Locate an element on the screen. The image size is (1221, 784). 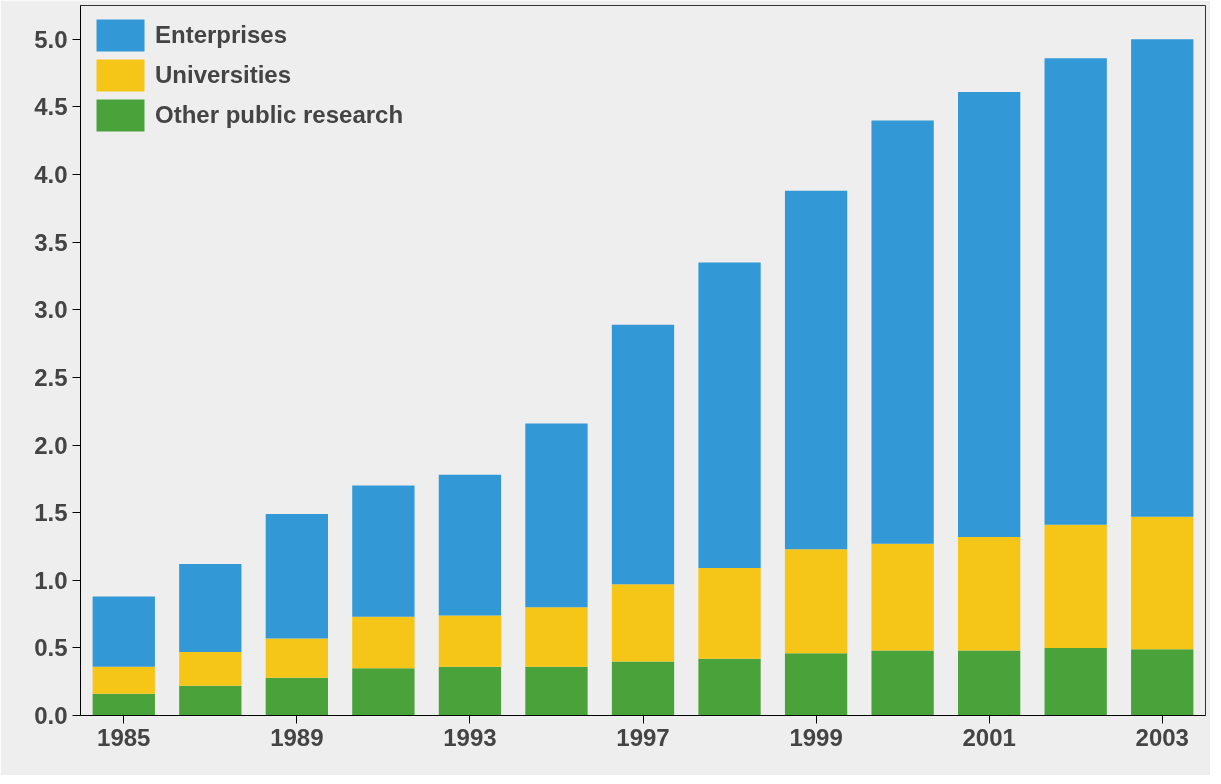
legend-label: Other public research is located at coordinates (279, 115).